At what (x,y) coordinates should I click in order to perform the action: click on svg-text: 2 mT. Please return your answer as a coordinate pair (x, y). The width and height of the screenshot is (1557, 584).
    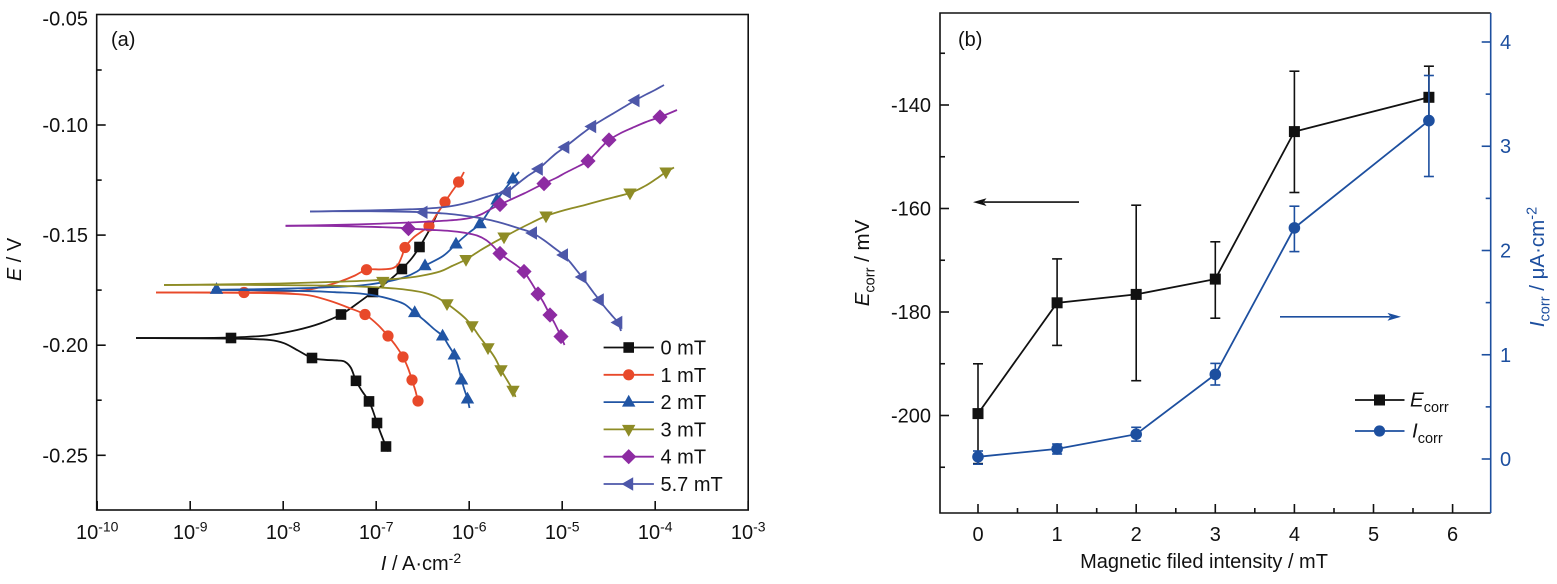
    Looking at the image, I should click on (684, 403).